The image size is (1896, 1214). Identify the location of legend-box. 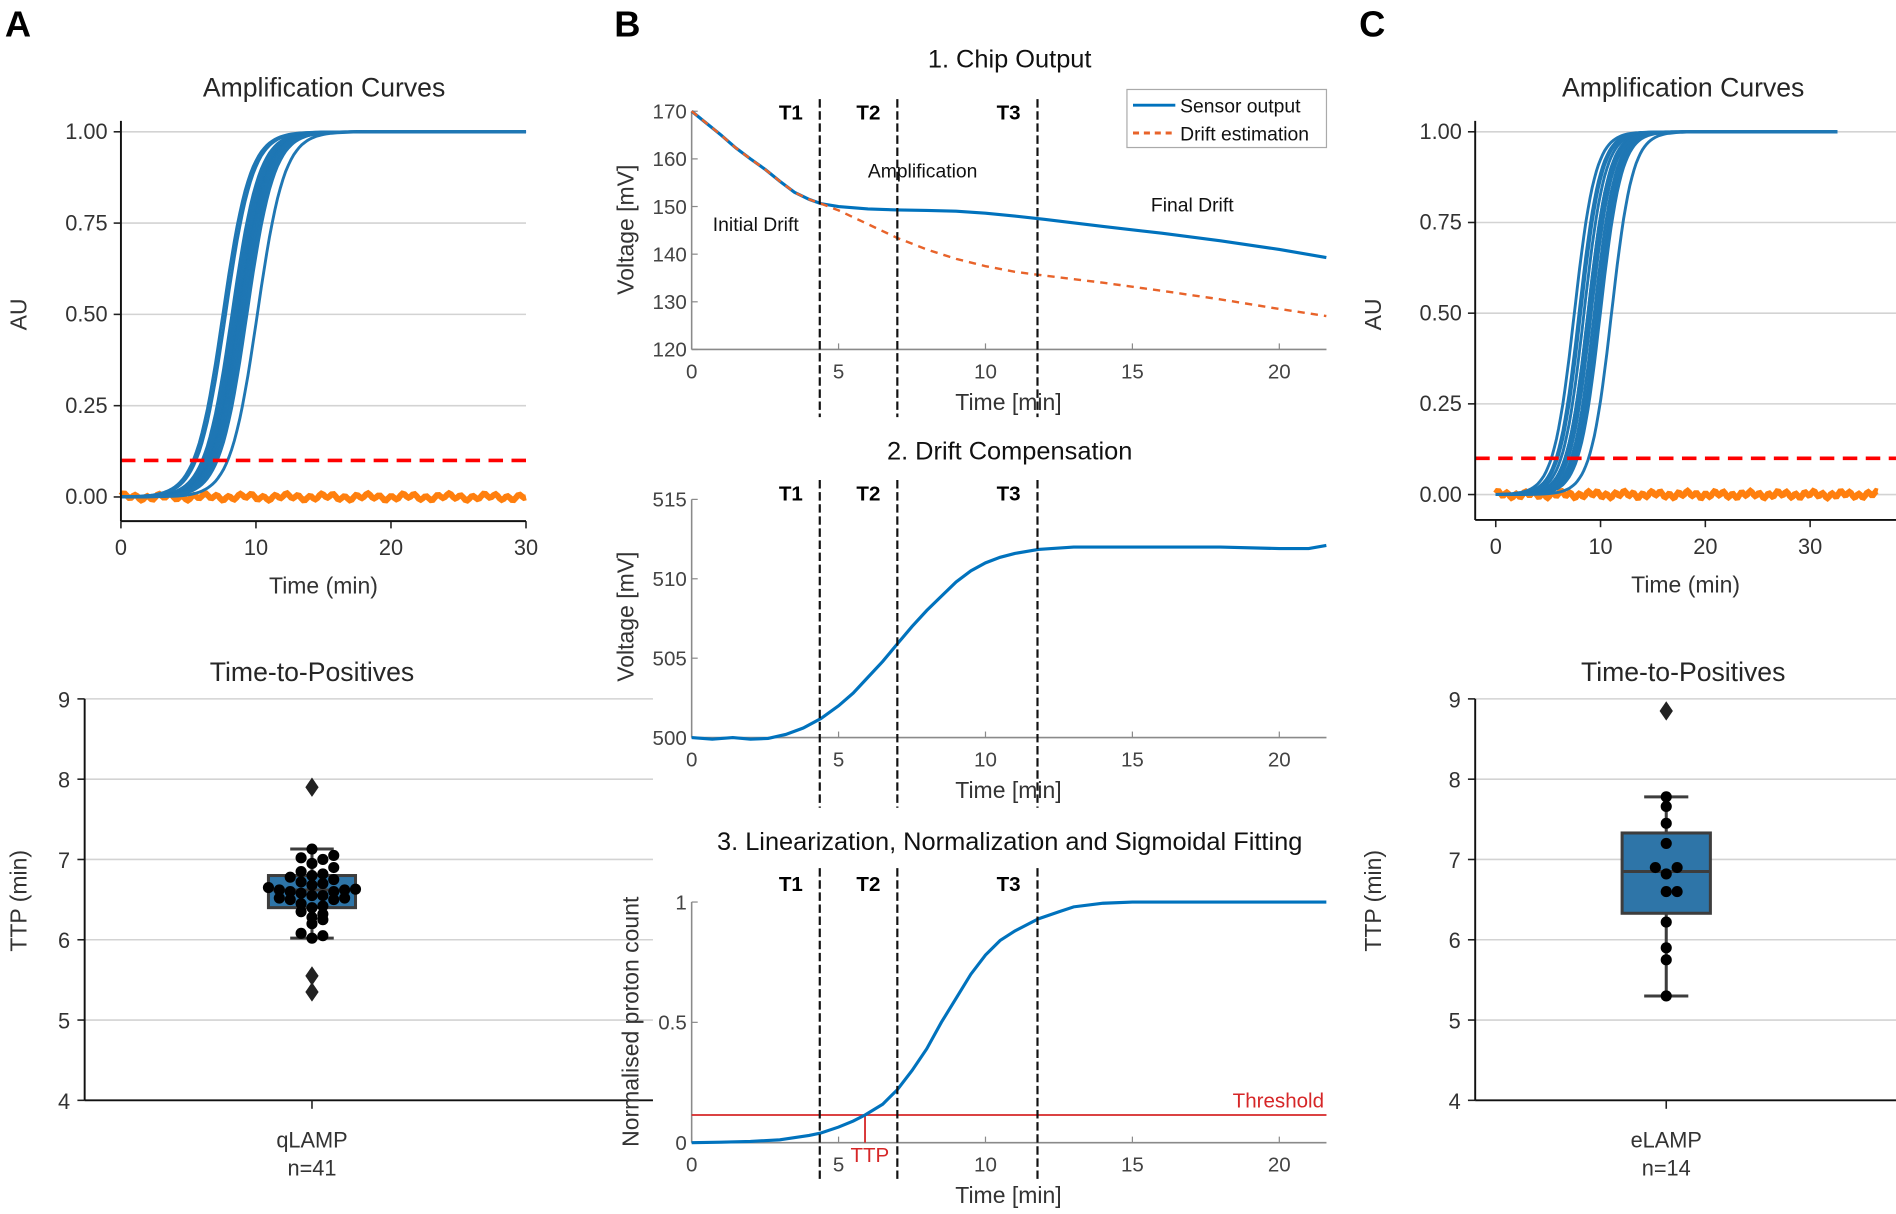
(1227, 118).